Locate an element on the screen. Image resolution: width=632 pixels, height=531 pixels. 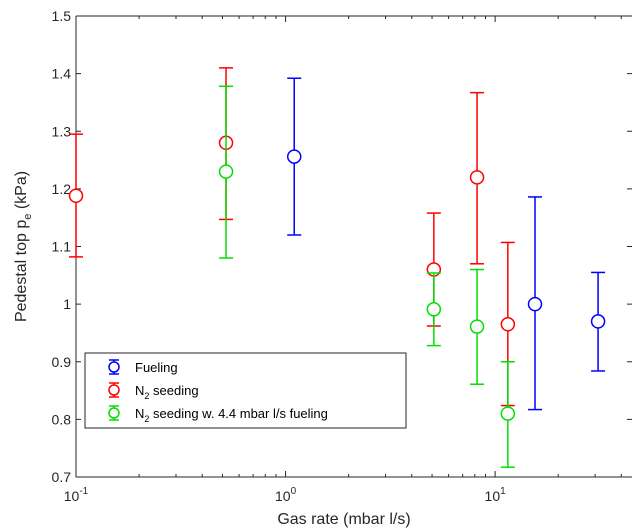
y-tick-label: 0.7 is located at coordinates (62, 477).